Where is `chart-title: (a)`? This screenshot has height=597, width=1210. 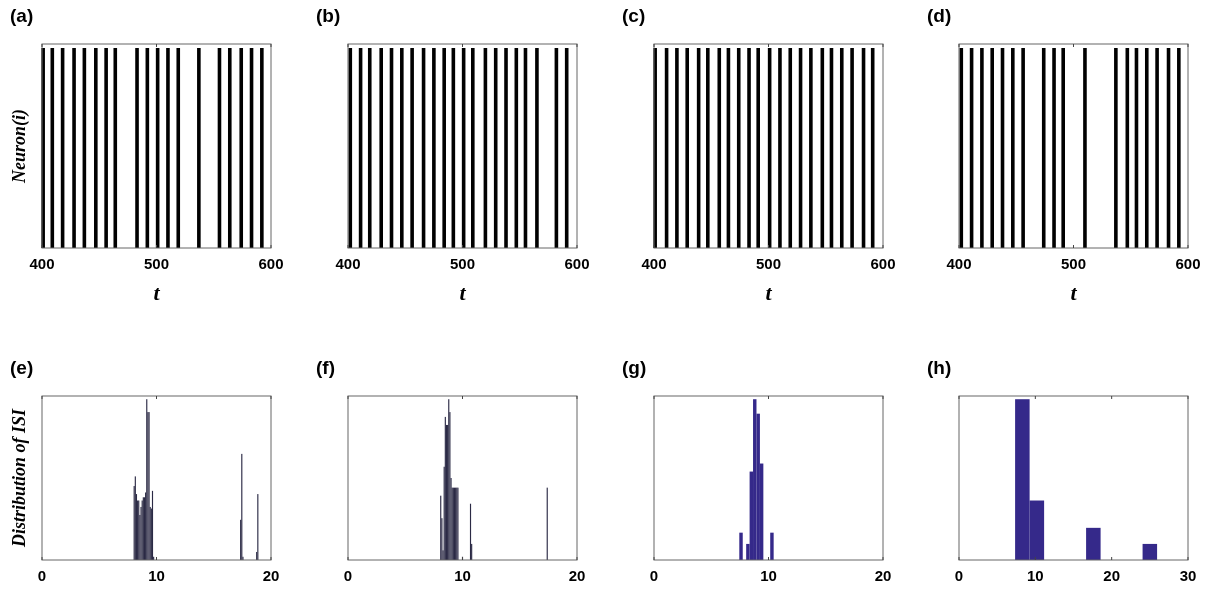 chart-title: (a) is located at coordinates (22, 15).